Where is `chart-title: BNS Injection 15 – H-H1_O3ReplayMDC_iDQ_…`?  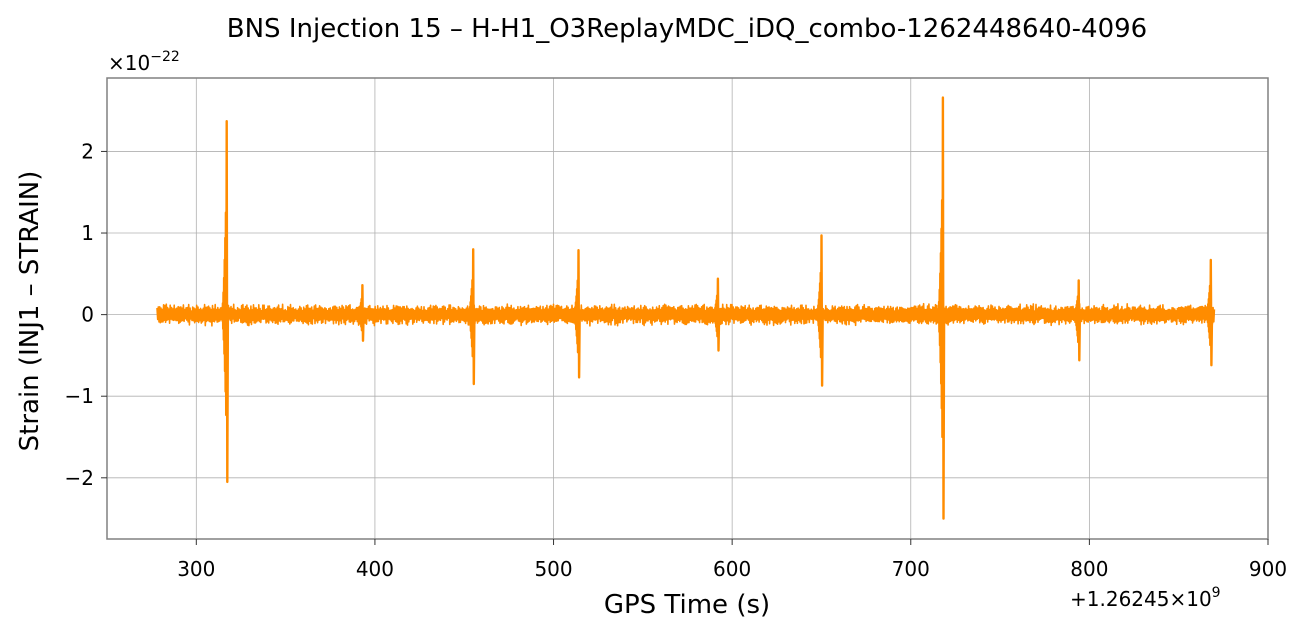 chart-title: BNS Injection 15 – H-H1_O3ReplayMDC_iDQ_… is located at coordinates (687, 29).